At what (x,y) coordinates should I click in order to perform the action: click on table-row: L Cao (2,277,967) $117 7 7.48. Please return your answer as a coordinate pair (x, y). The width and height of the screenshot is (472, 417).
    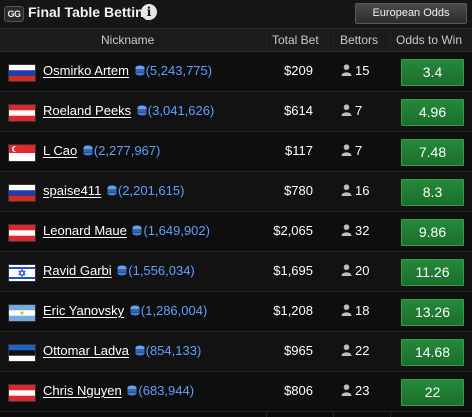
    Looking at the image, I should click on (236, 152).